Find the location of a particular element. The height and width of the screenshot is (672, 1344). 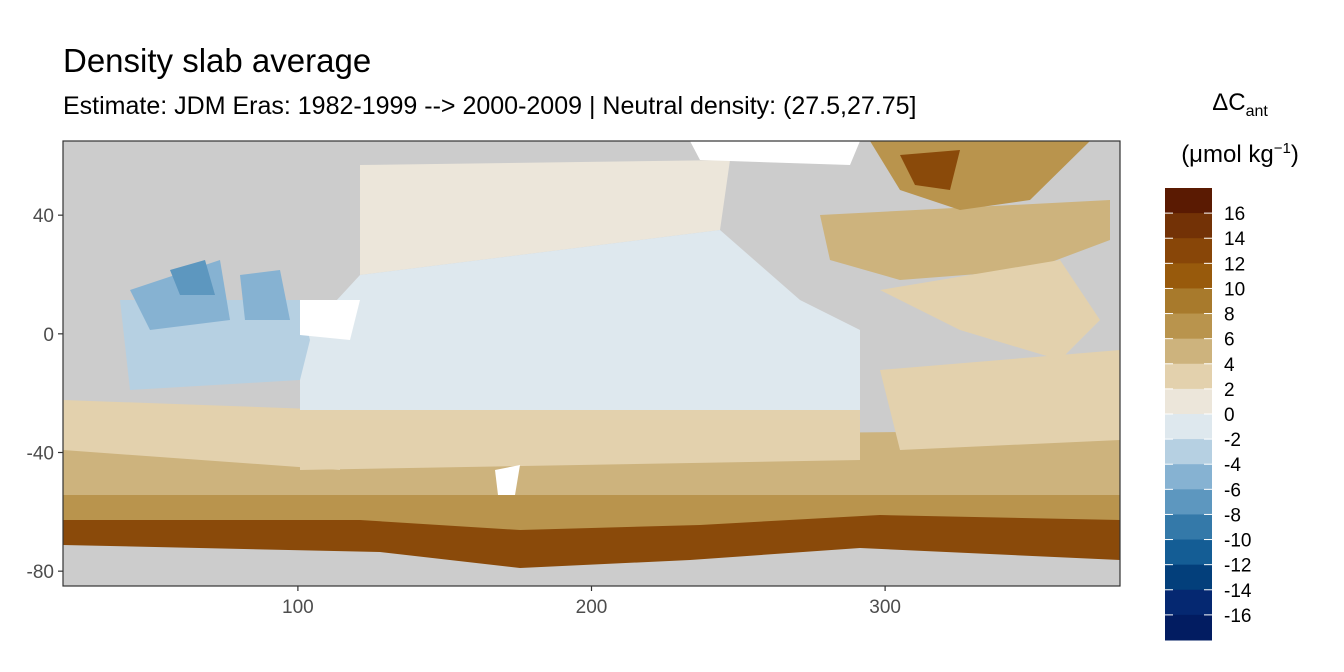

nodata-newzealand is located at coordinates (507, 480).